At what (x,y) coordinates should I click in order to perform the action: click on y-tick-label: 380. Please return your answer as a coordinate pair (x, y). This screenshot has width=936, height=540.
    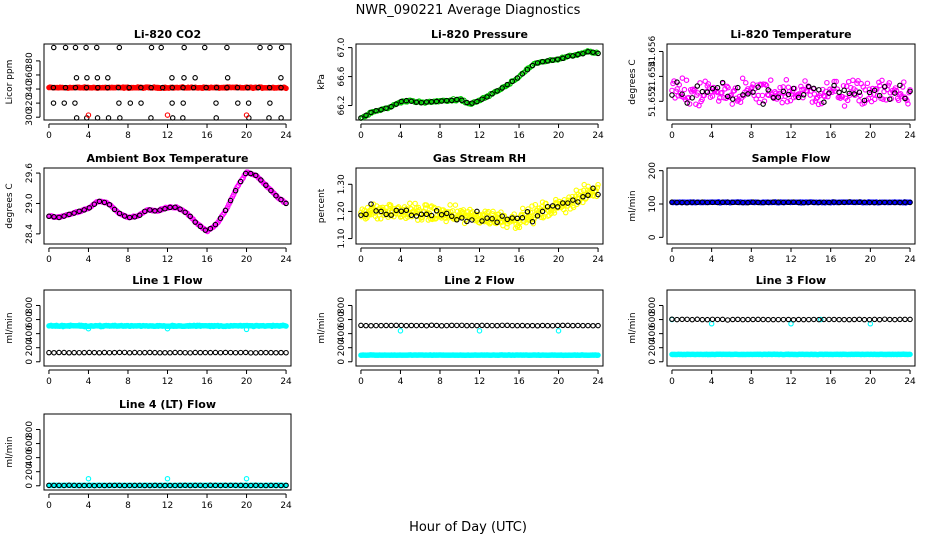
    Looking at the image, I should click on (30, 60).